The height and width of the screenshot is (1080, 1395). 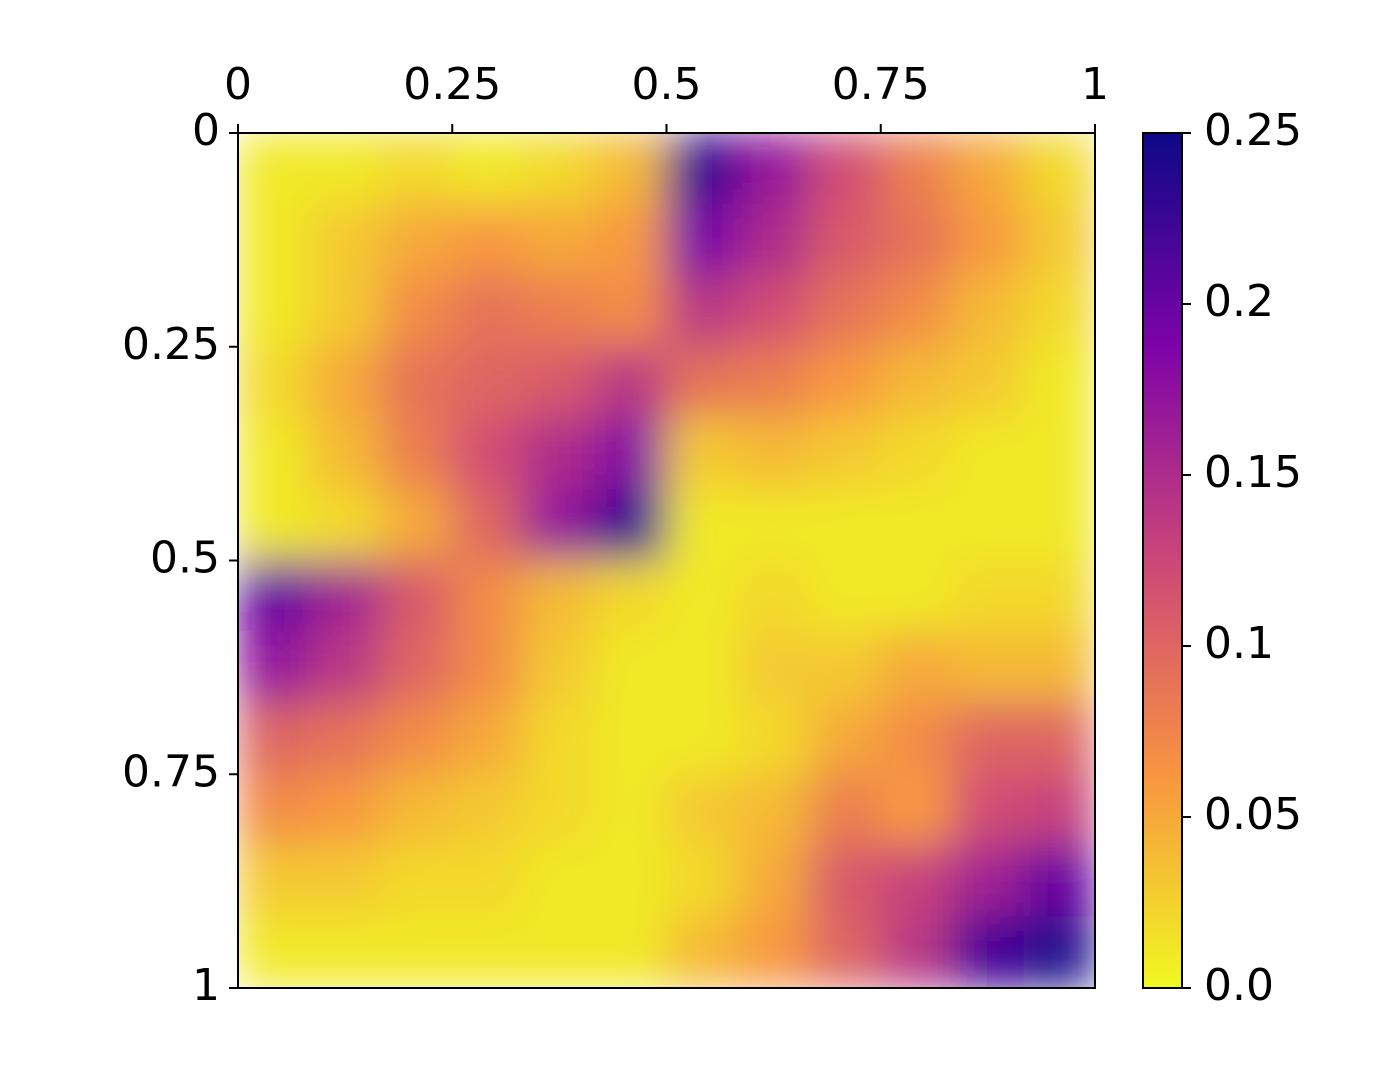 I want to click on colorbar-tick-label: 0.25, so click(x=1253, y=130).